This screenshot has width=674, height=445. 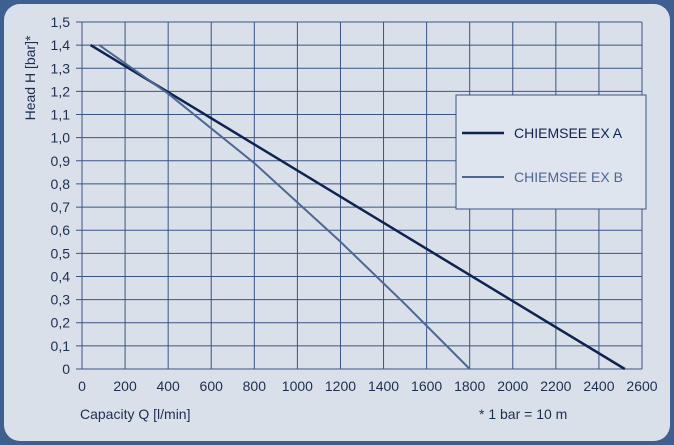 What do you see at coordinates (61, 184) in the screenshot?
I see `y-tick-label: 0,8` at bounding box center [61, 184].